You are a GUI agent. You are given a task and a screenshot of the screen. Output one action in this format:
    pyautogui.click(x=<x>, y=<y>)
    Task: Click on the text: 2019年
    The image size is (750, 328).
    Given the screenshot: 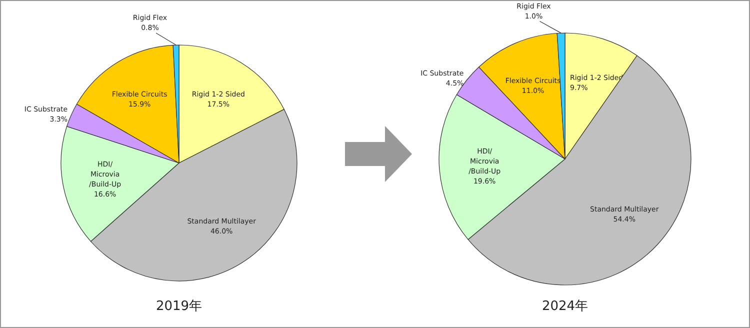 What is the action you would take?
    pyautogui.click(x=179, y=306)
    